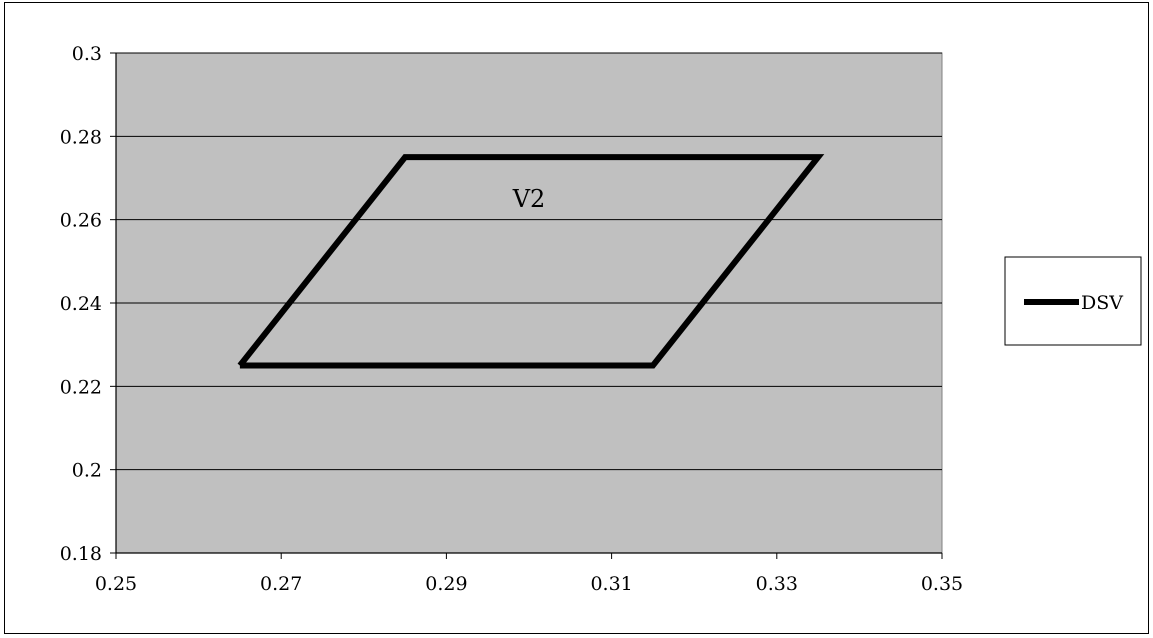 The width and height of the screenshot is (1153, 638). What do you see at coordinates (446, 584) in the screenshot?
I see `x-tick-label: 0.29` at bounding box center [446, 584].